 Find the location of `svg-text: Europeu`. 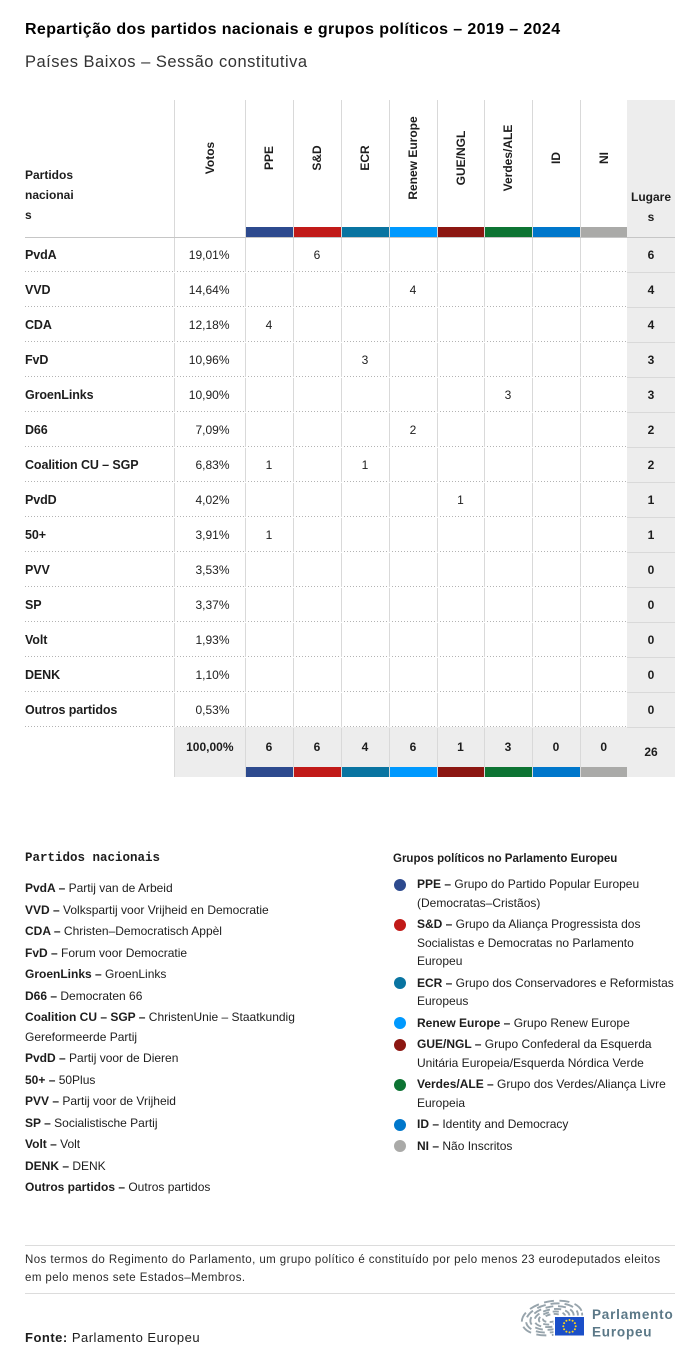

svg-text: Europeu is located at coordinates (622, 1331).